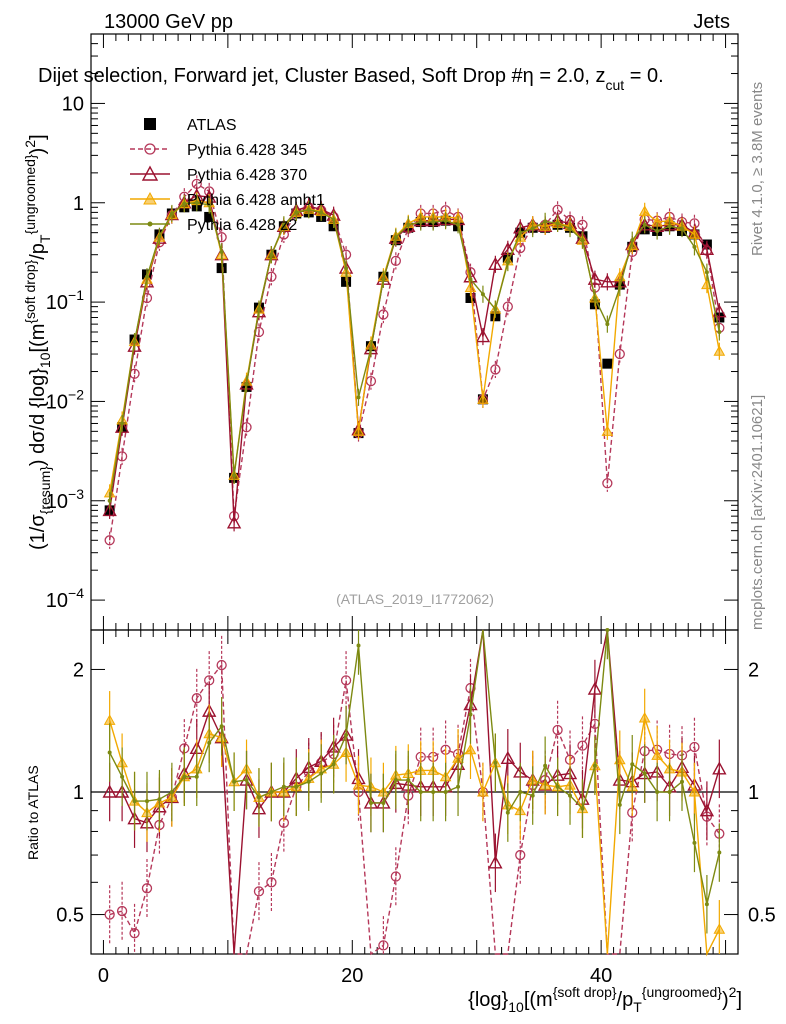 The height and width of the screenshot is (1024, 786). What do you see at coordinates (256, 200) in the screenshot?
I see `legend-label-ambt1: Pythia 6.428 ambt1` at bounding box center [256, 200].